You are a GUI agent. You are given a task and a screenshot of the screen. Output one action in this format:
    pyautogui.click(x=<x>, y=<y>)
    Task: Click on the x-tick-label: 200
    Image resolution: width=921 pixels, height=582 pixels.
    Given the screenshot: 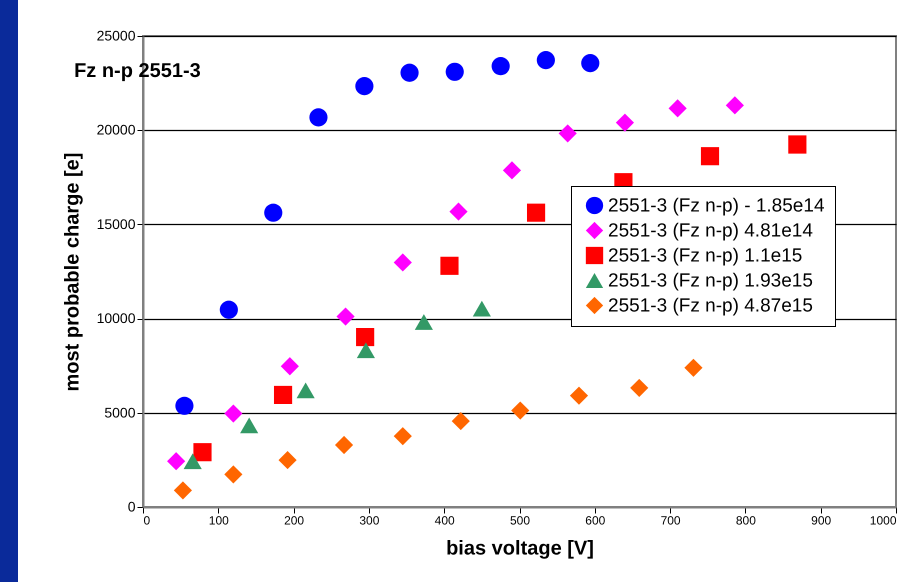 What is the action you would take?
    pyautogui.click(x=294, y=521)
    